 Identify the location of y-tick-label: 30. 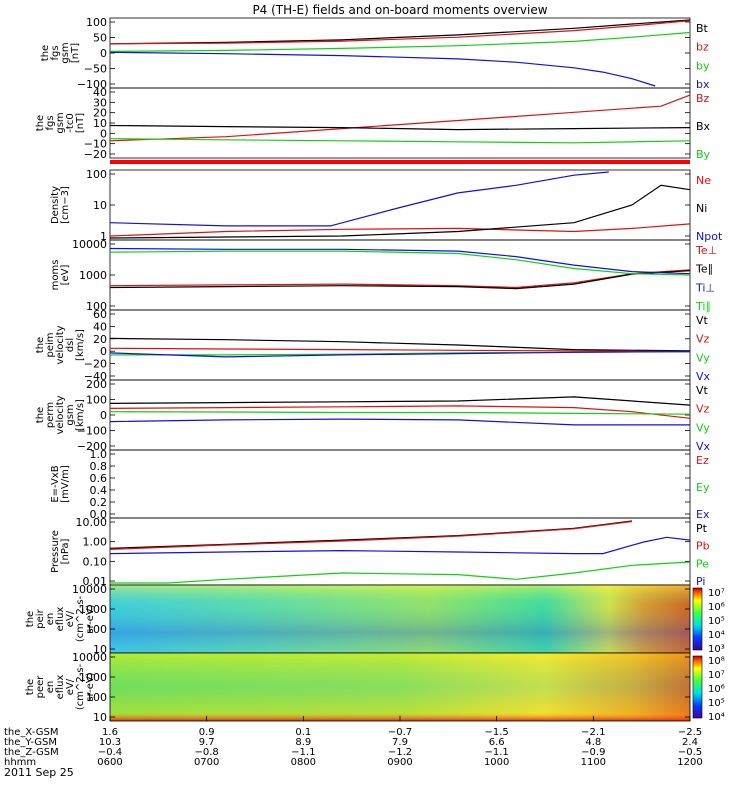
(100, 102).